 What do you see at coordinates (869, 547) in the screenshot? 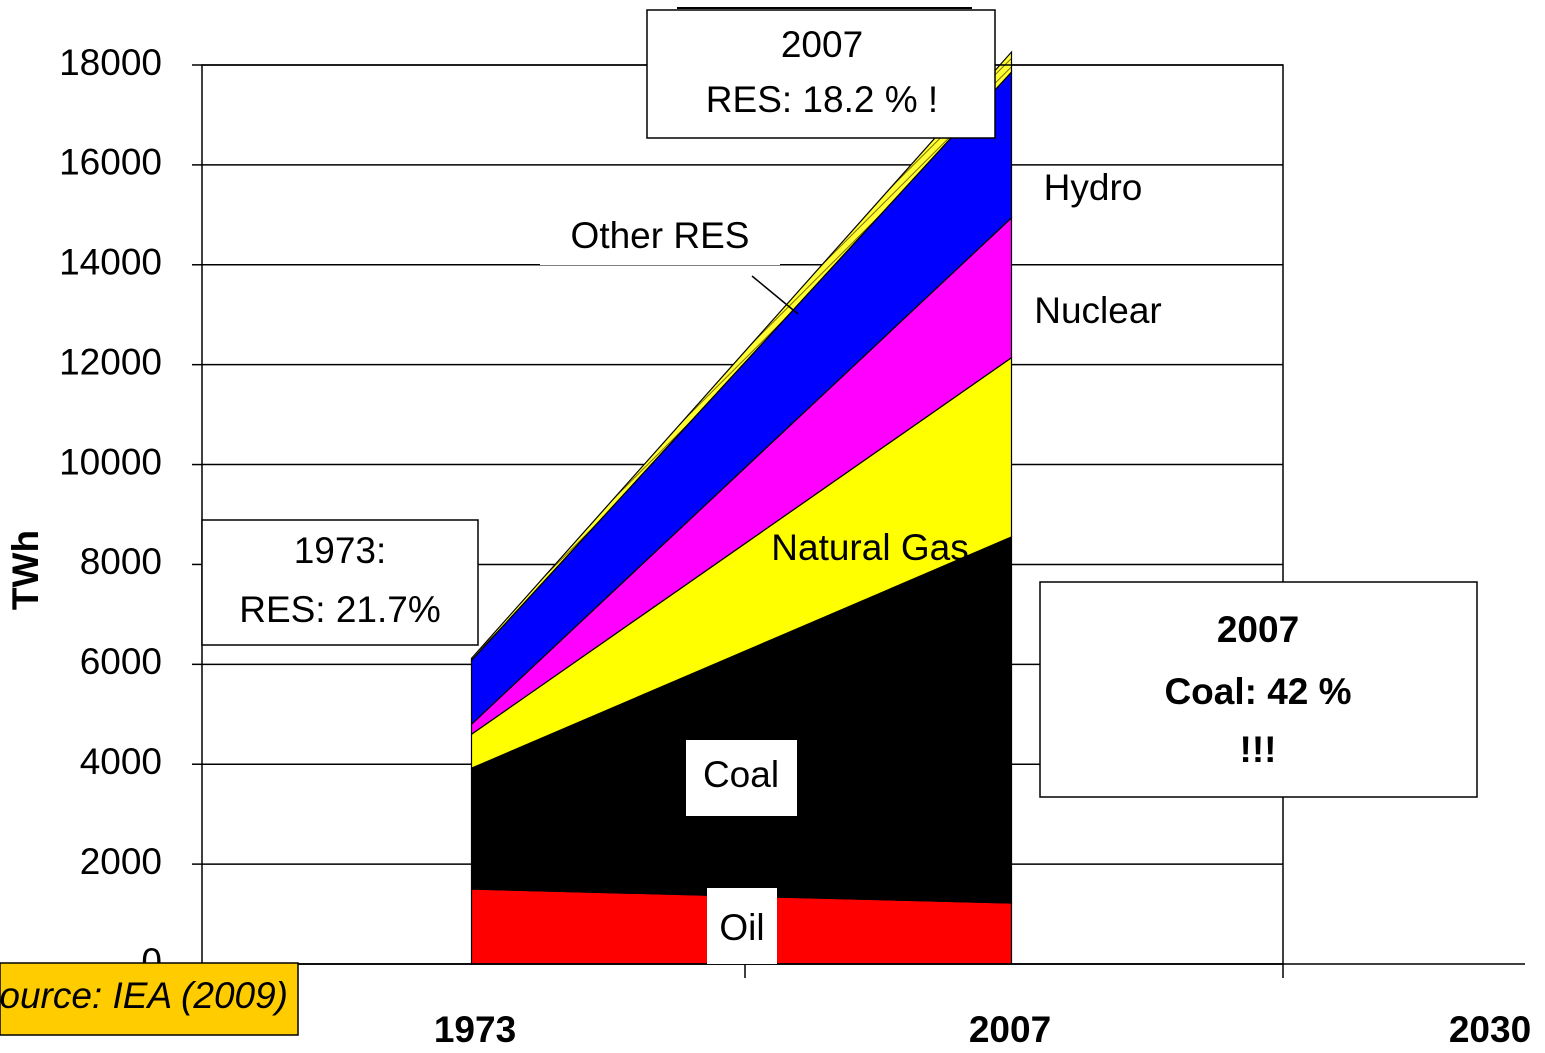
I see `series-label: Natural Gas` at bounding box center [869, 547].